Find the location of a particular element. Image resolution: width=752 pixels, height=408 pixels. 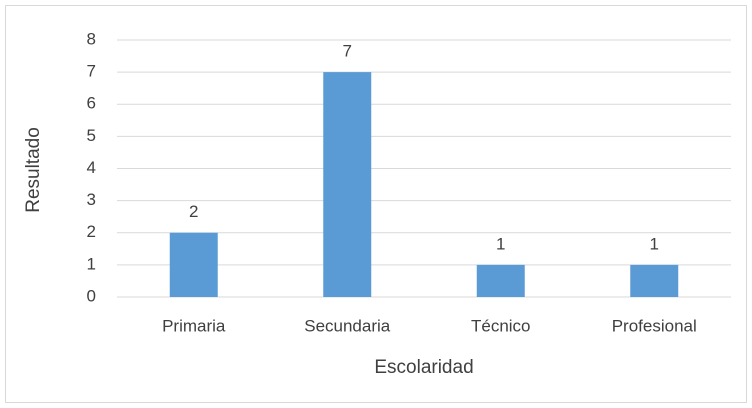

y-tick-label: 5 is located at coordinates (91, 135).